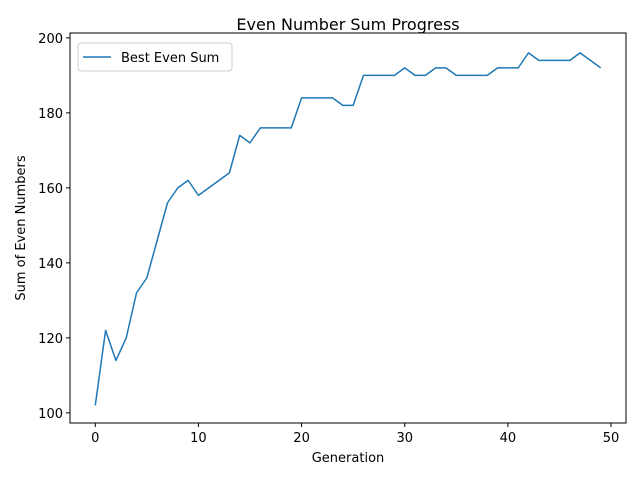  Describe the element at coordinates (50, 264) in the screenshot. I see `y-tick-label: 140` at that location.